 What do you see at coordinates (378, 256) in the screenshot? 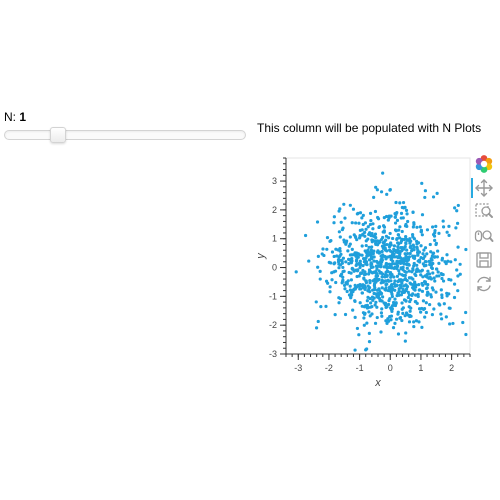
I see `plot-frame` at bounding box center [378, 256].